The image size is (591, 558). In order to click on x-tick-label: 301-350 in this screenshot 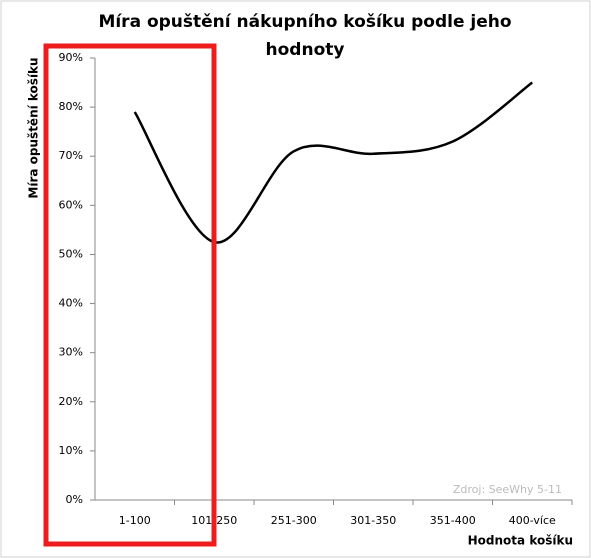, I will do `click(373, 520)`.